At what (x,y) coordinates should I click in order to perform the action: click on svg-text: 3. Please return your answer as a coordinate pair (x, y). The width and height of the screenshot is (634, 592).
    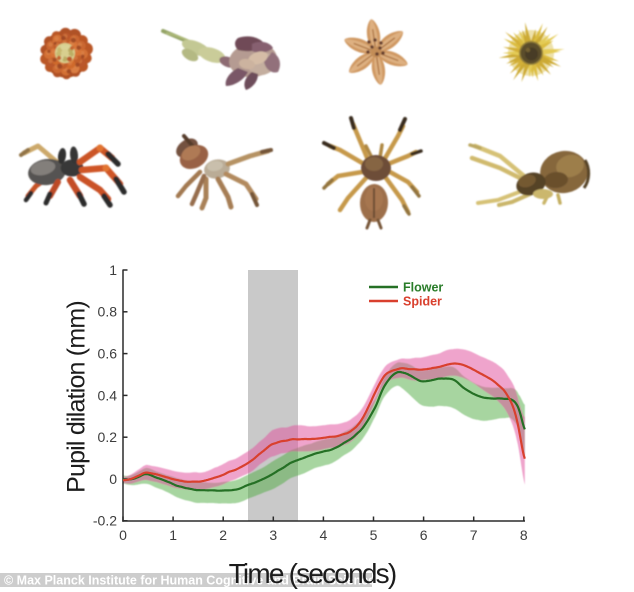
    Looking at the image, I should click on (273, 535).